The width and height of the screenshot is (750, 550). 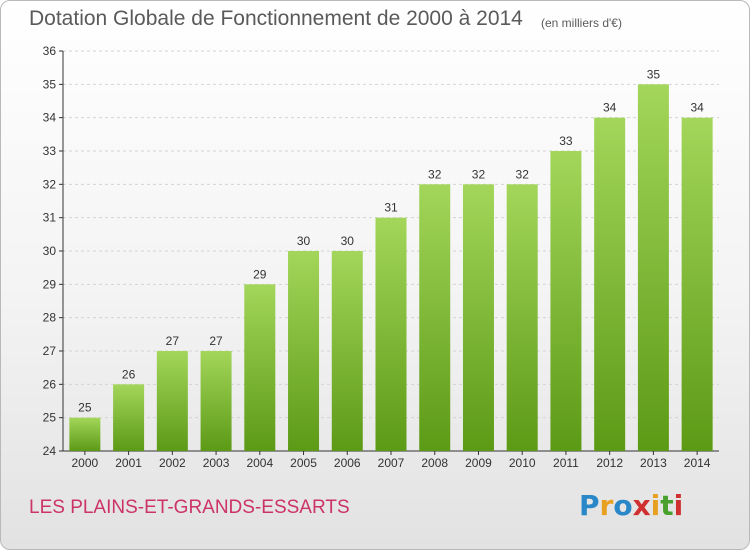 What do you see at coordinates (50, 84) in the screenshot?
I see `y-tick-label: 35` at bounding box center [50, 84].